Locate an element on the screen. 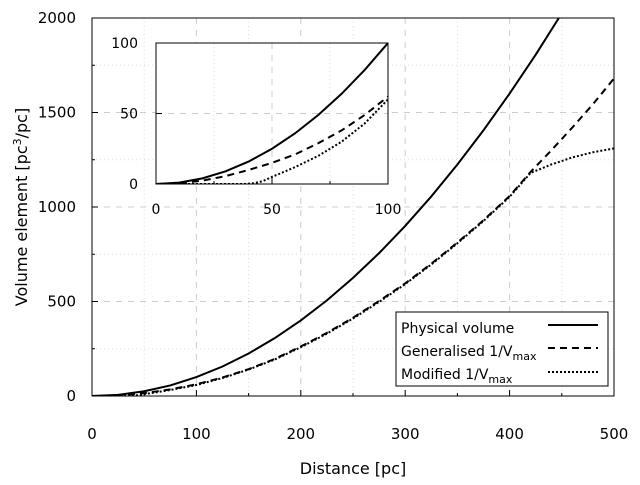  legend-label-generalised: Generalised 1/Vmax is located at coordinates (469, 353).